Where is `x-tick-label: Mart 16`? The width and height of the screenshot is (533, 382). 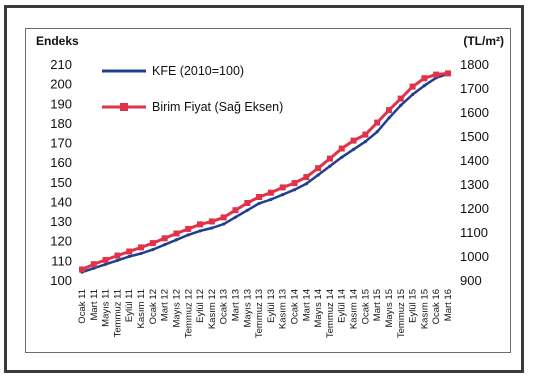 x-tick-label: Mart 16 is located at coordinates (448, 305).